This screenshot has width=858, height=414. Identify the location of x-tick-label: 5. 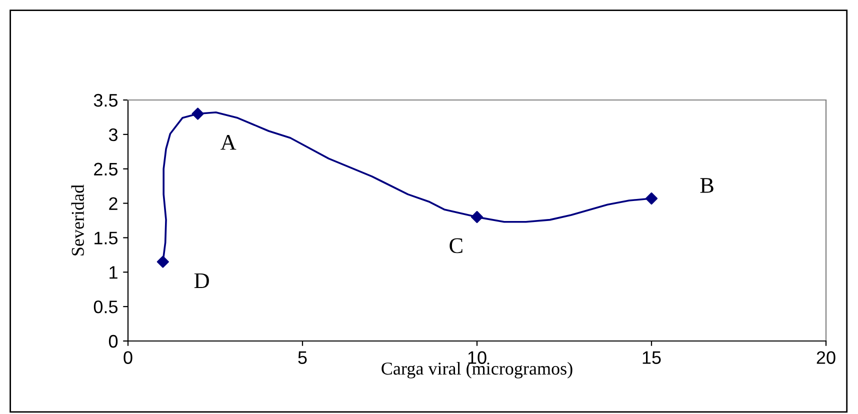
(302, 357).